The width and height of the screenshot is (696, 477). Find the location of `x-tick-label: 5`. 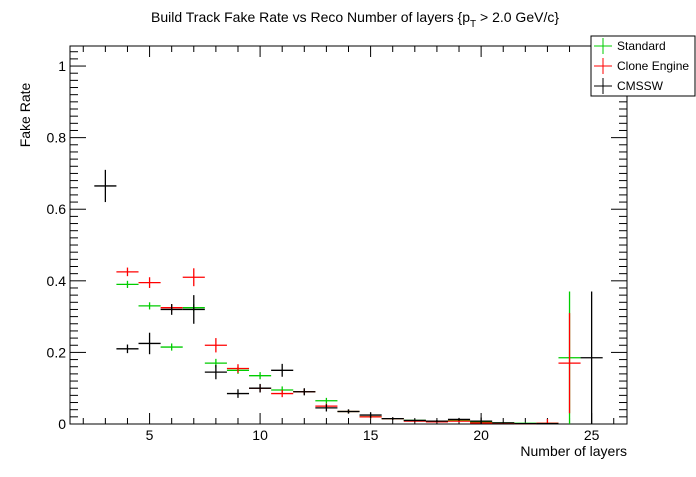

x-tick-label: 5 is located at coordinates (150, 435).